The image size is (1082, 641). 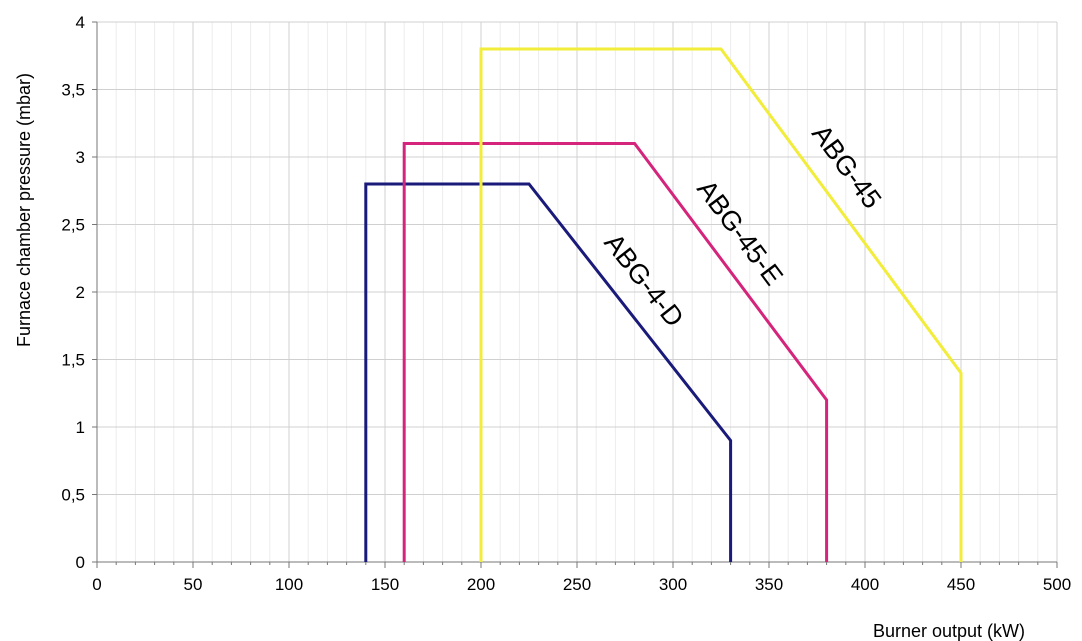 I want to click on y-tick-label: 2,5, so click(x=73, y=225).